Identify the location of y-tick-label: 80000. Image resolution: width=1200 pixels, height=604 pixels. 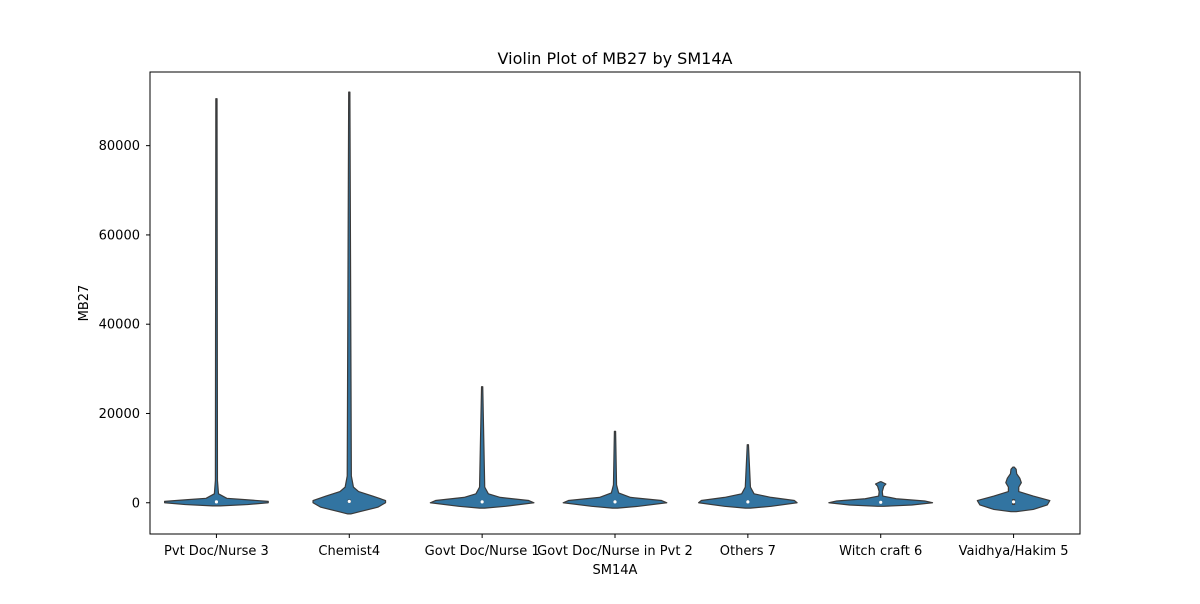
(119, 146).